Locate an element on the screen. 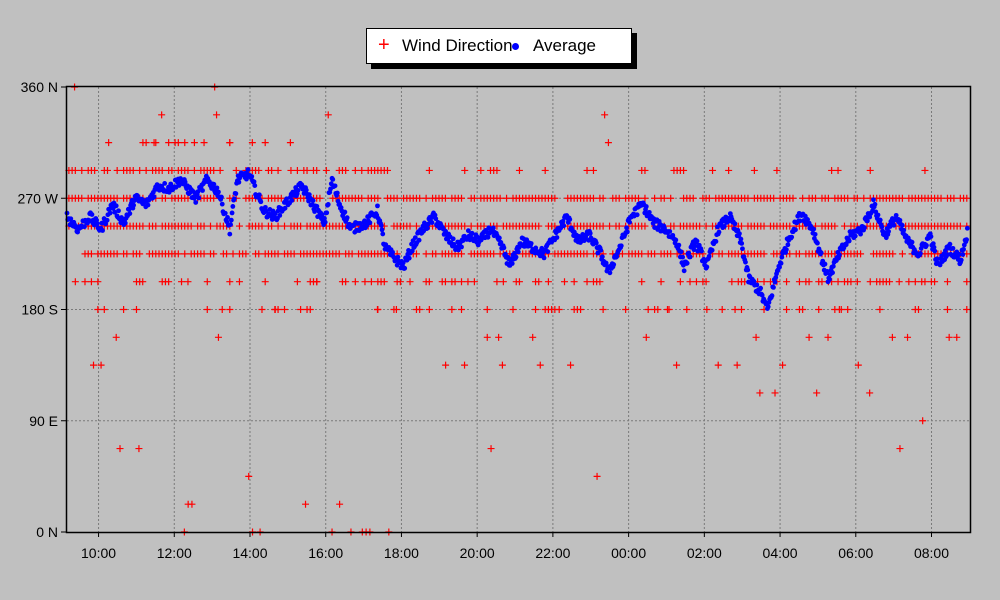 The width and height of the screenshot is (1000, 600). y-tick-label: 90 E is located at coordinates (43, 421).